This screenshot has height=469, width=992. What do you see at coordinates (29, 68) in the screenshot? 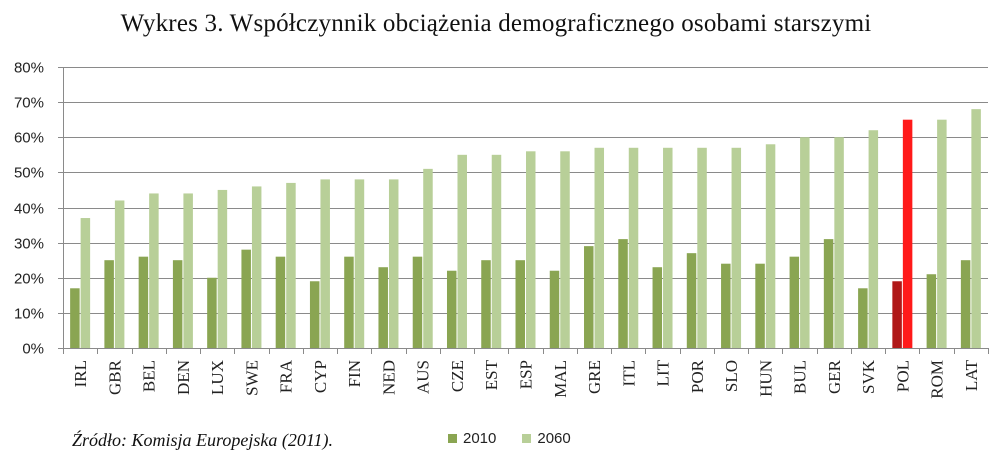
I see `y-tick-label: 80%` at bounding box center [29, 68].